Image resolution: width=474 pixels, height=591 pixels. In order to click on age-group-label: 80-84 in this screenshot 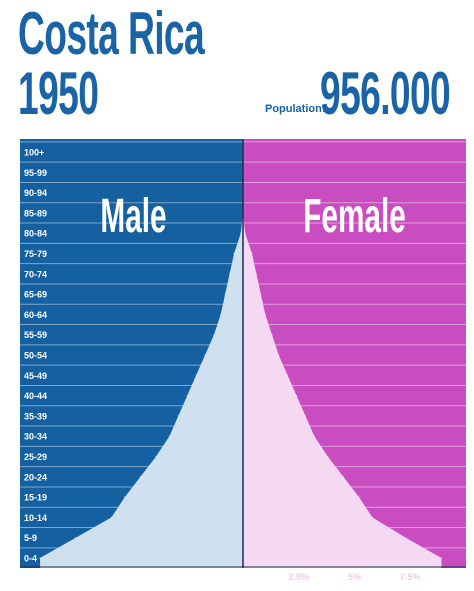, I will do `click(35, 234)`.